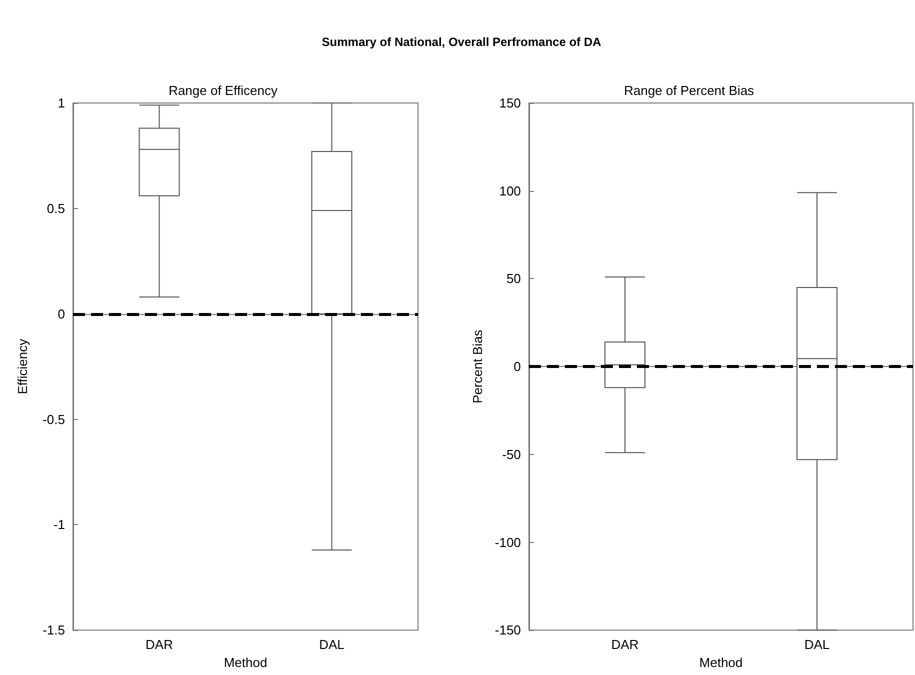 The image size is (915, 675). What do you see at coordinates (507, 542) in the screenshot?
I see `y-tick-label: -100` at bounding box center [507, 542].